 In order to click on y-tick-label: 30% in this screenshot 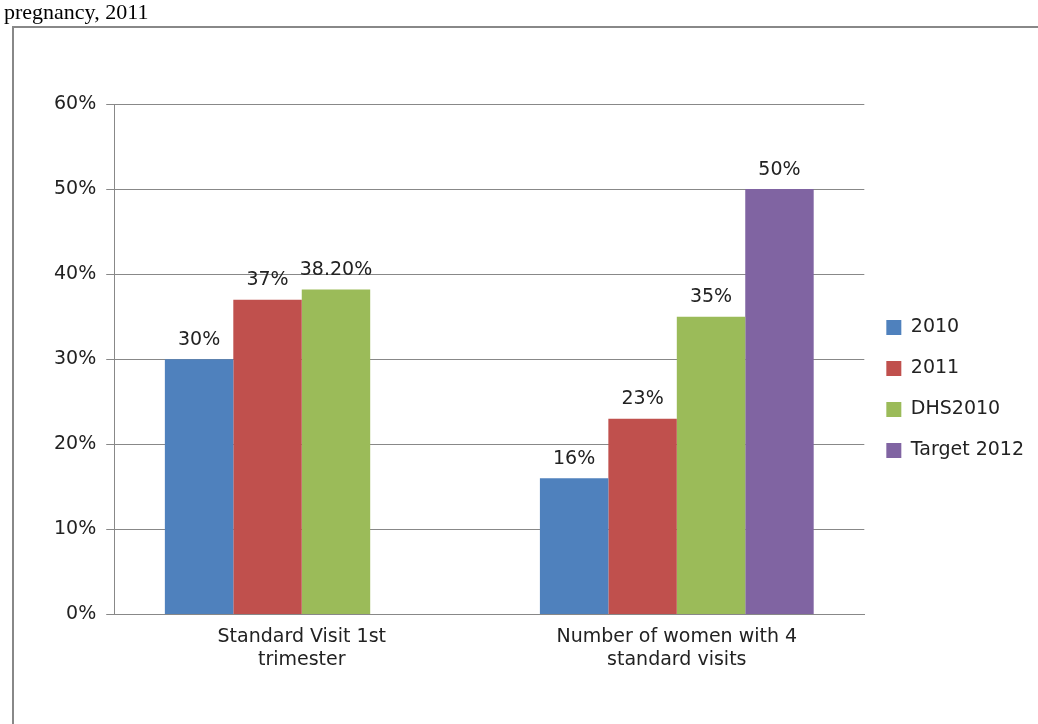, I will do `click(75, 357)`.